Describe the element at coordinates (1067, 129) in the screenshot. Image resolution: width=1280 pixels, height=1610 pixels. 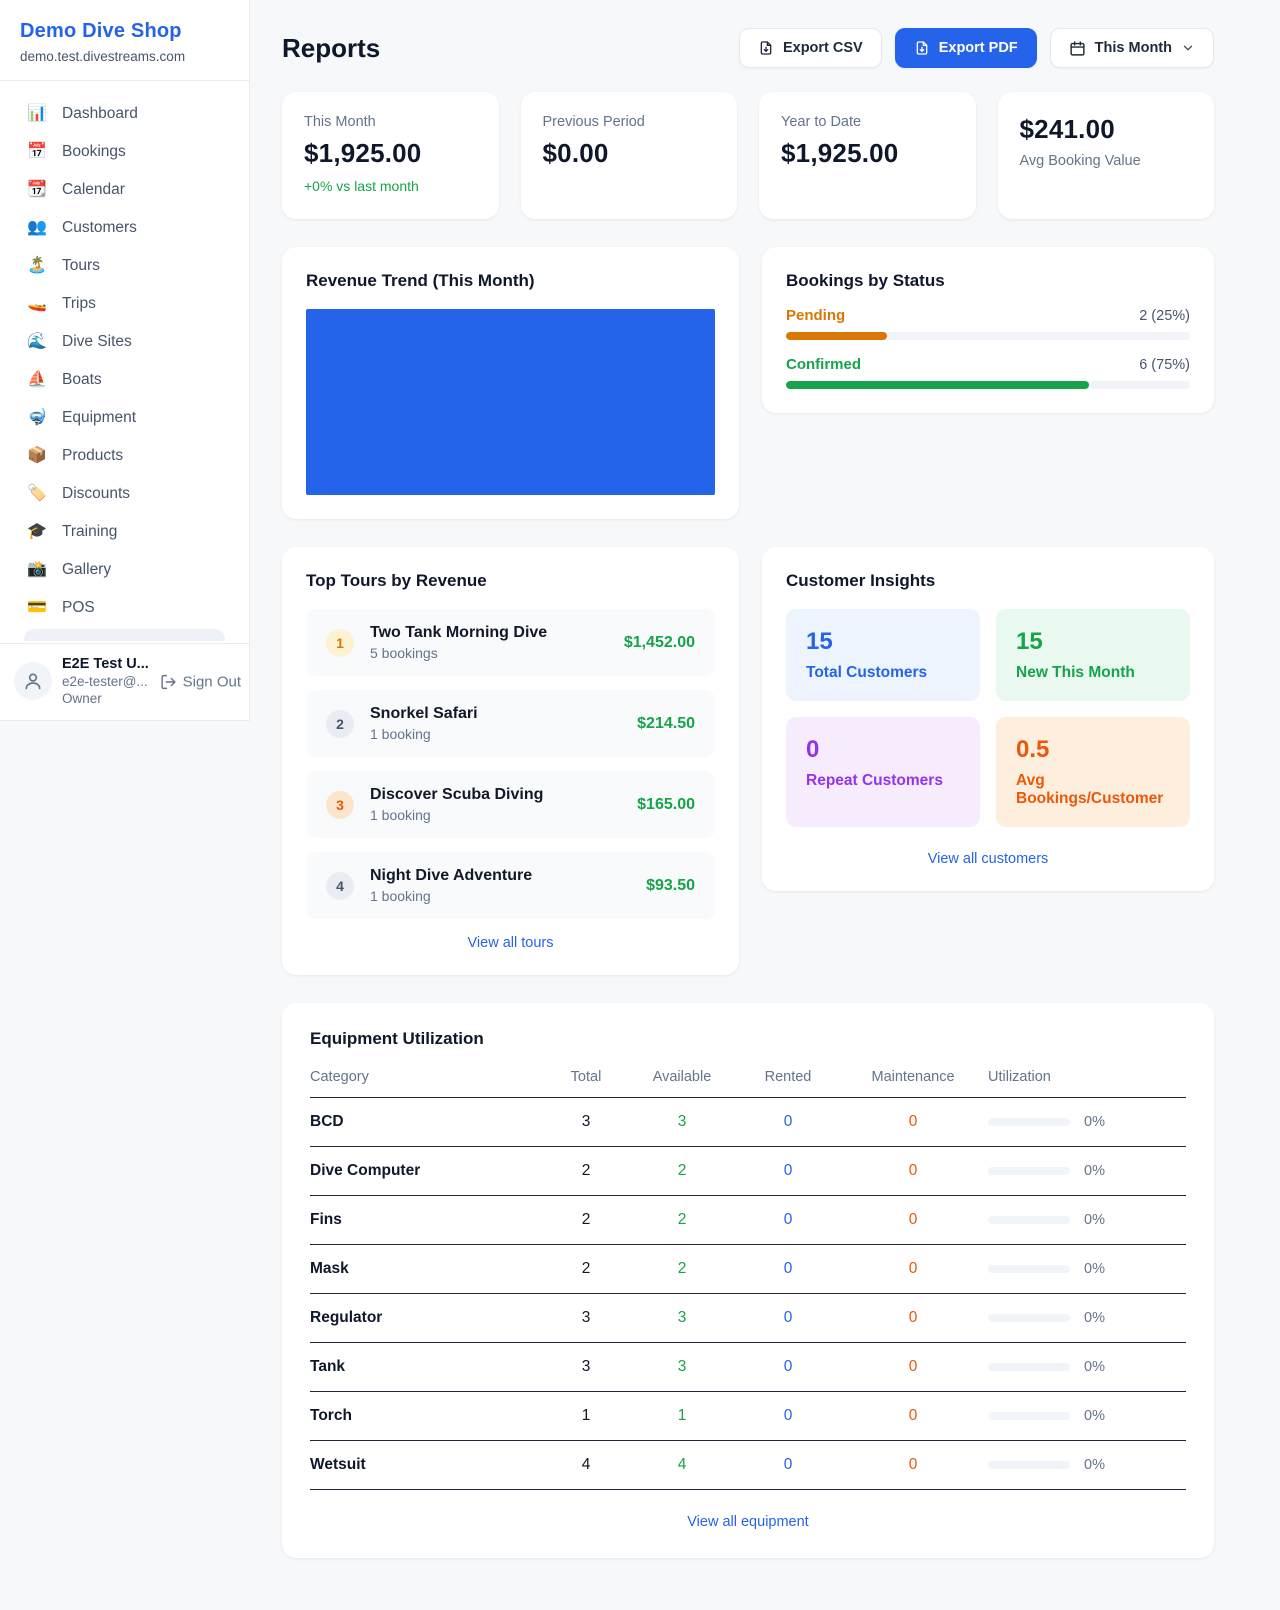
I see `stat-value: $241.00` at that location.